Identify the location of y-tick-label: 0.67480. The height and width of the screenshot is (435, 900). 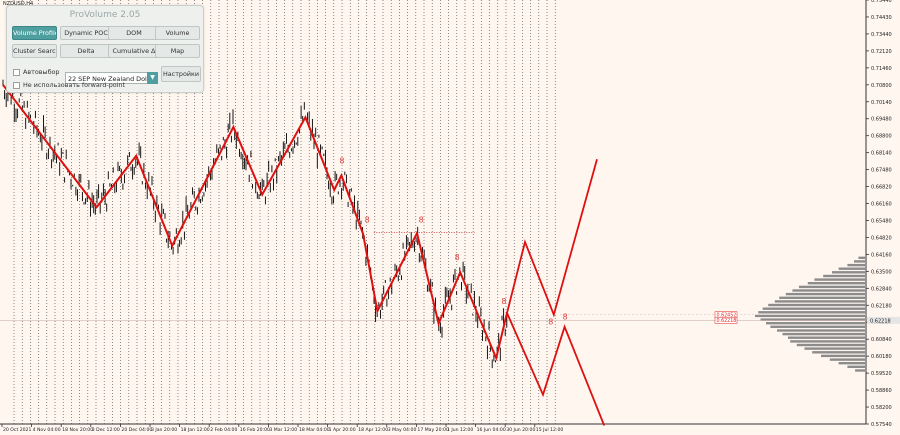
(881, 171).